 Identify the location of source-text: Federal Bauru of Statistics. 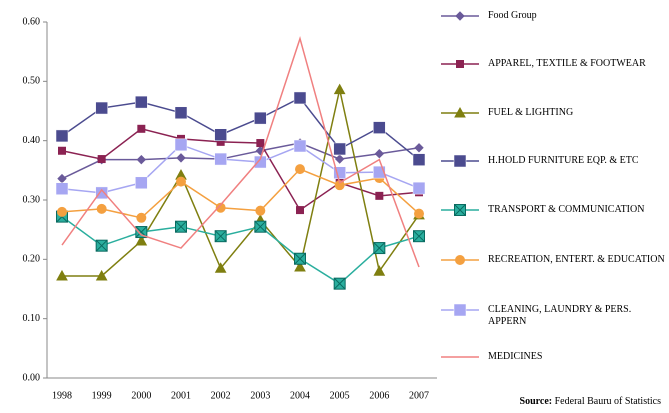
(607, 401).